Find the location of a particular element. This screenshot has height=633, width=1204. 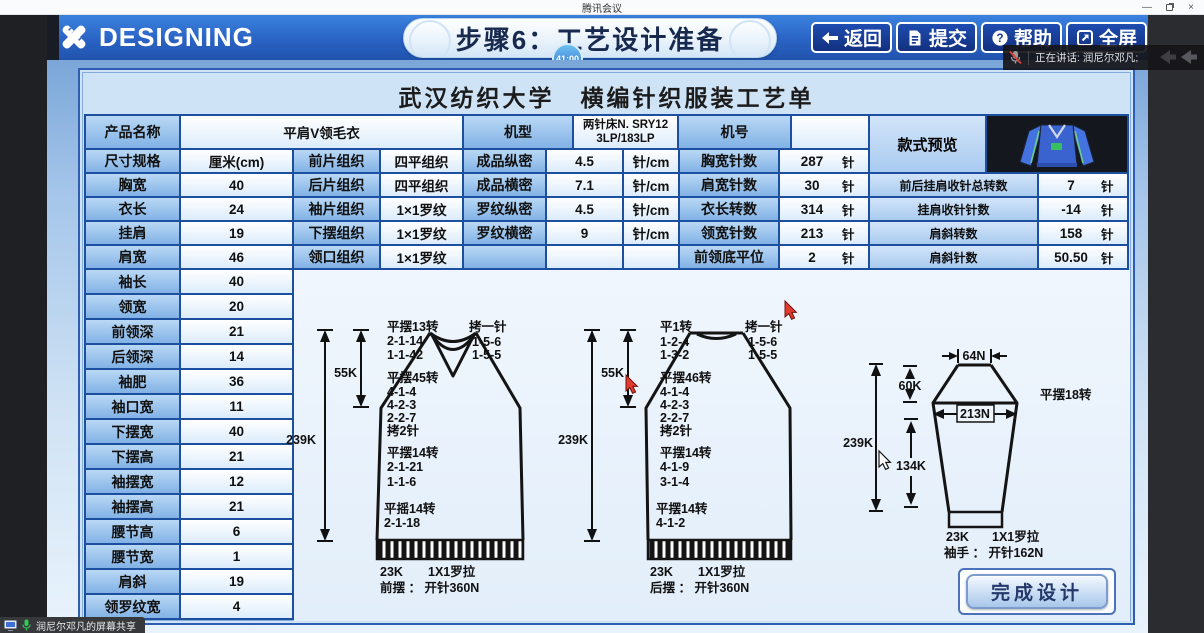

designing-logo-icon is located at coordinates (74, 37).